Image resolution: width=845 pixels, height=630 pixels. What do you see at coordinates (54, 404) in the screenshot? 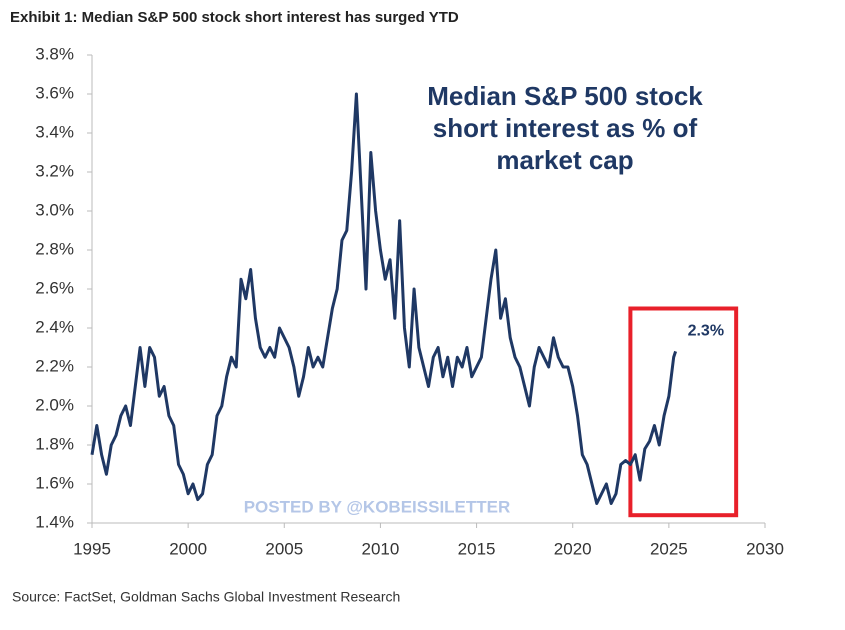
I see `y-tick-label: 2.0%` at bounding box center [54, 404].